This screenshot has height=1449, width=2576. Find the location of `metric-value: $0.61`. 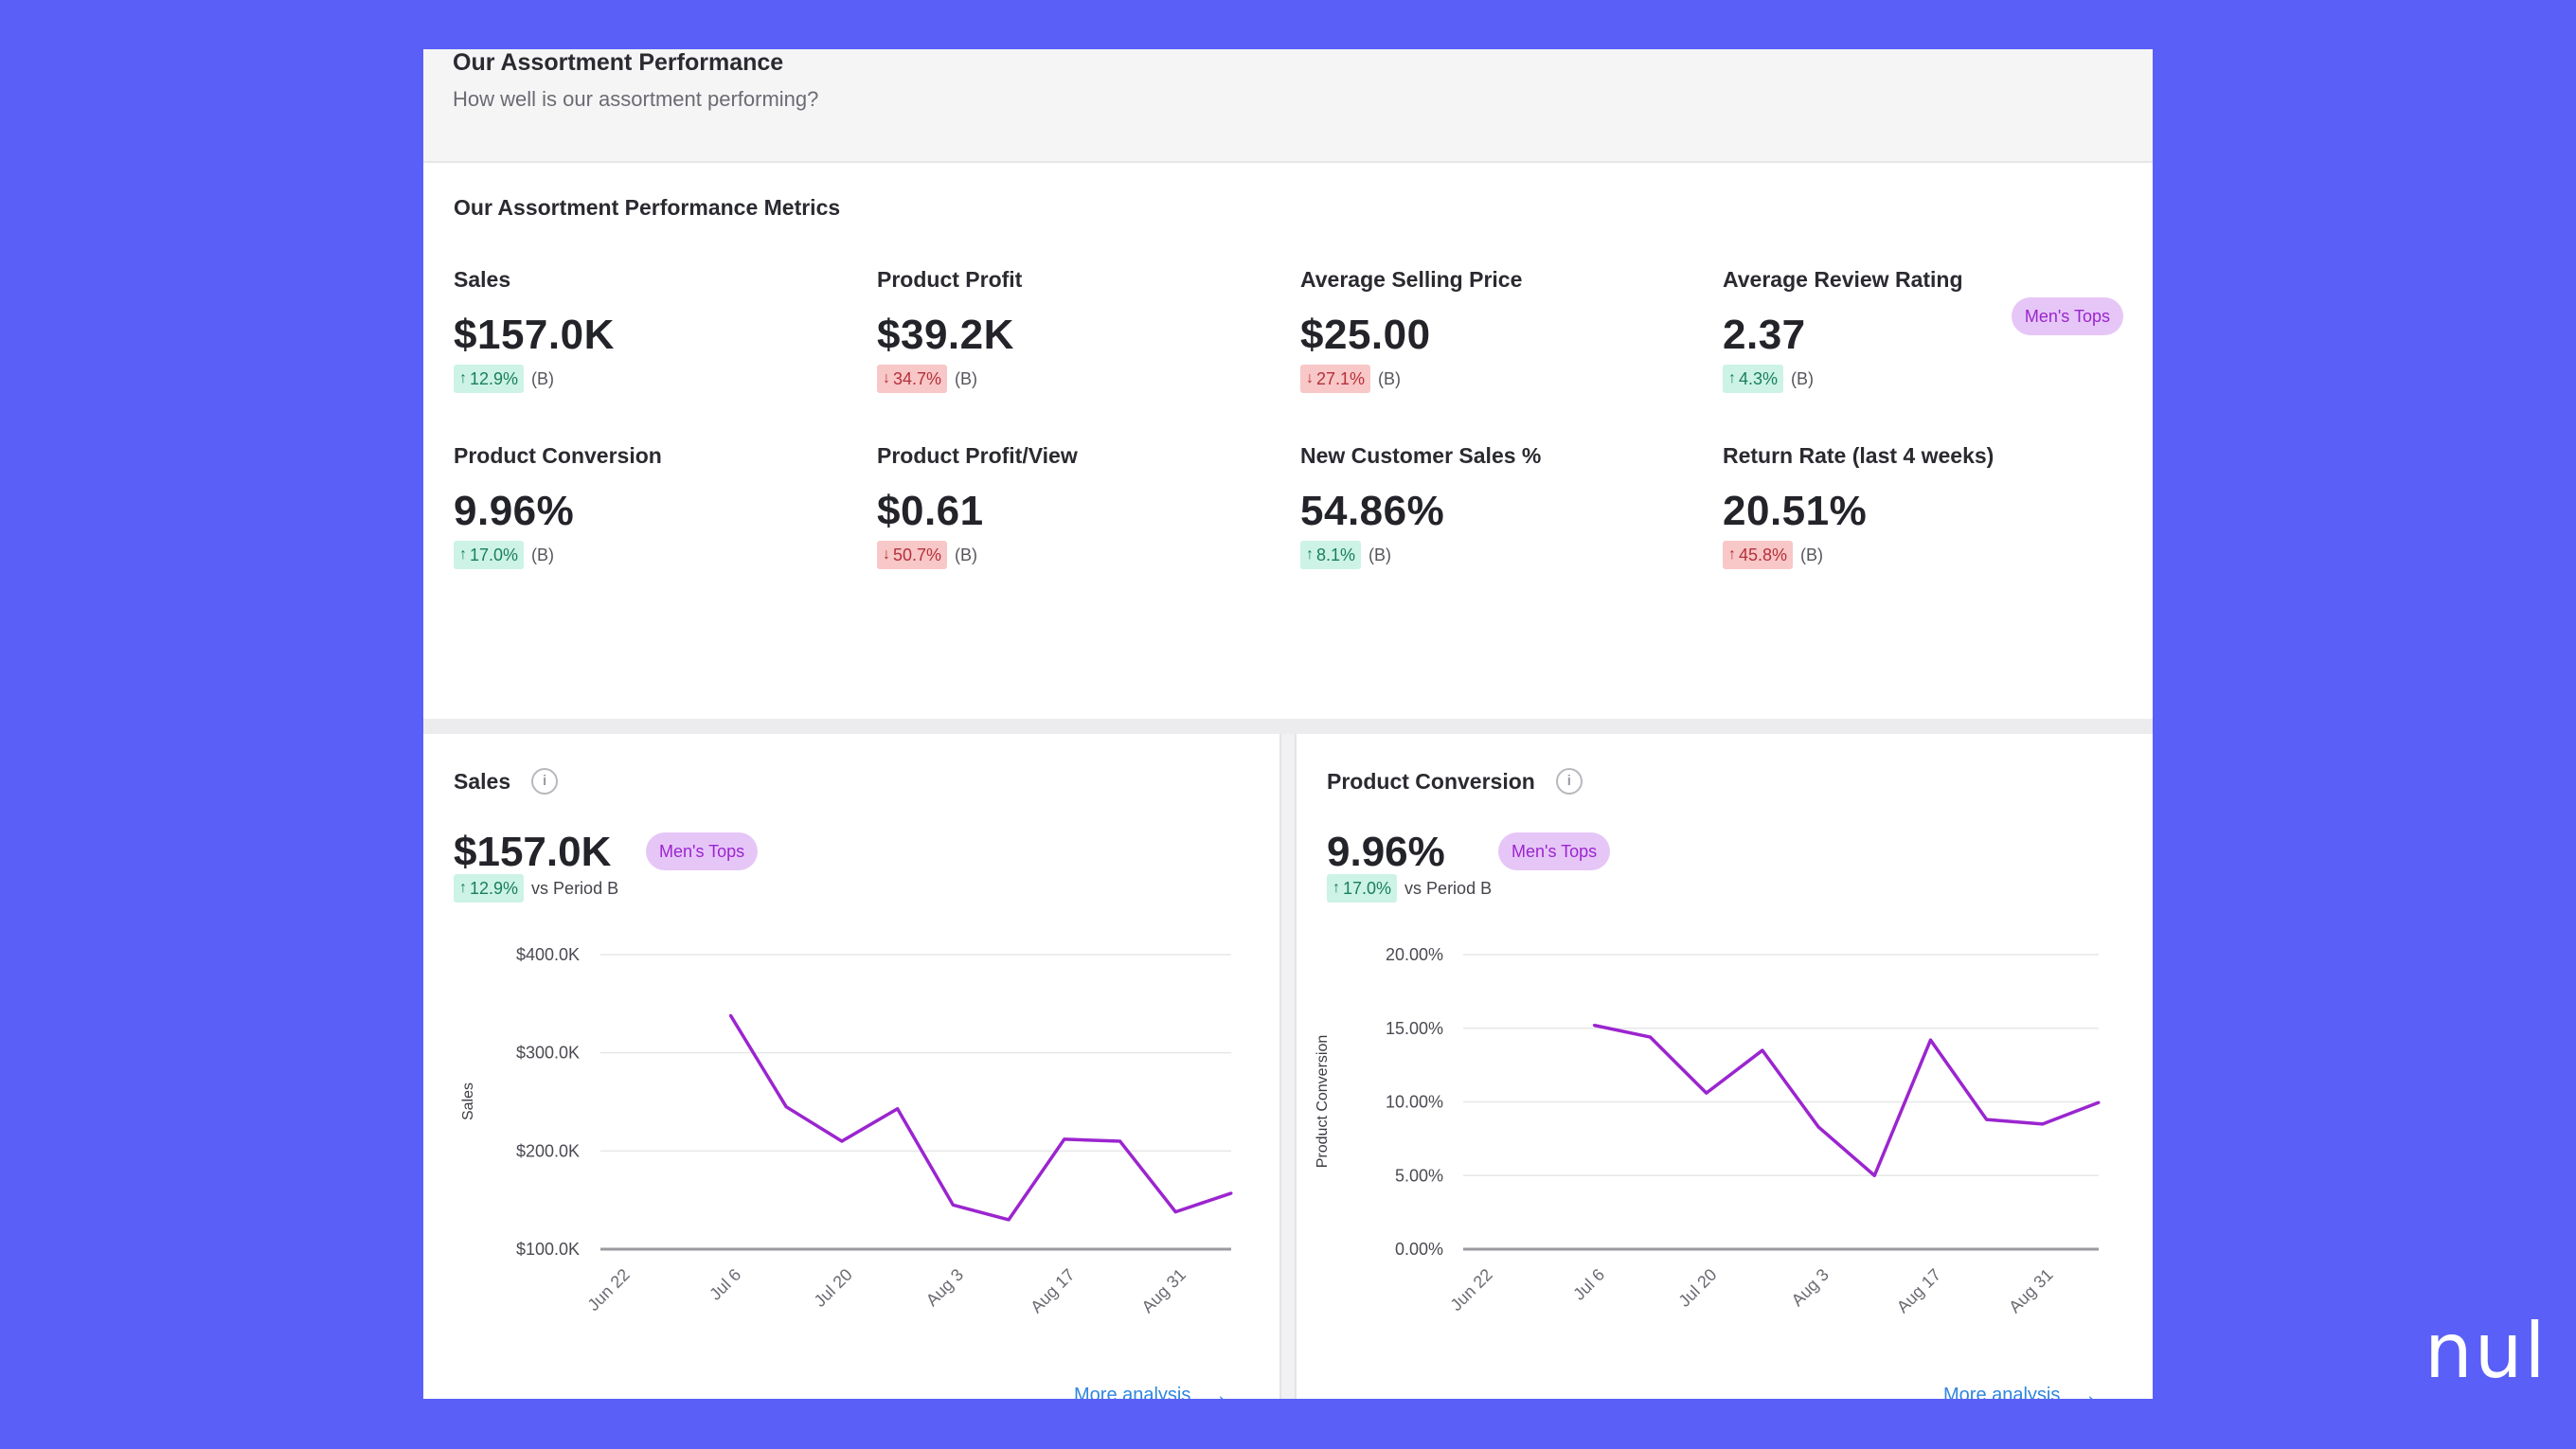

metric-value: $0.61 is located at coordinates (930, 511).